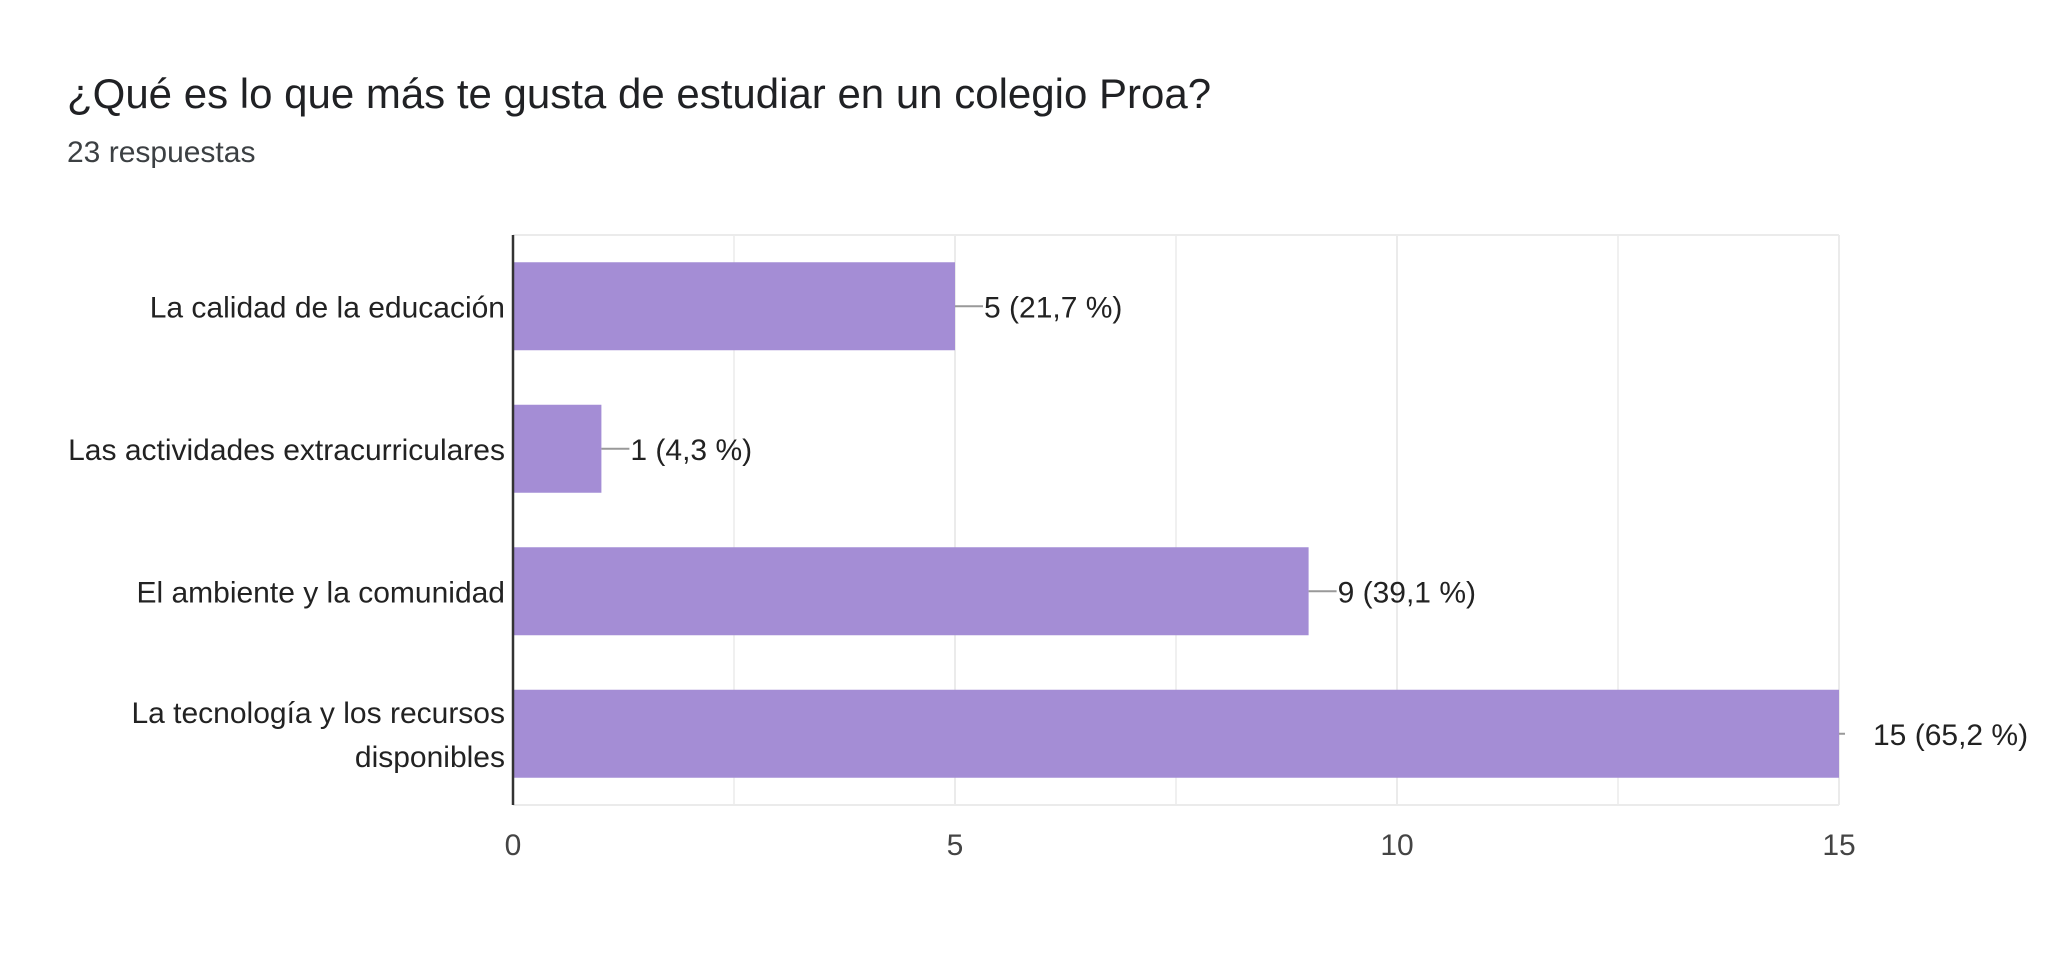 This screenshot has width=2048, height=972. Describe the element at coordinates (1950, 735) in the screenshot. I see `data-label-3: 15 (65,2 %)` at that location.